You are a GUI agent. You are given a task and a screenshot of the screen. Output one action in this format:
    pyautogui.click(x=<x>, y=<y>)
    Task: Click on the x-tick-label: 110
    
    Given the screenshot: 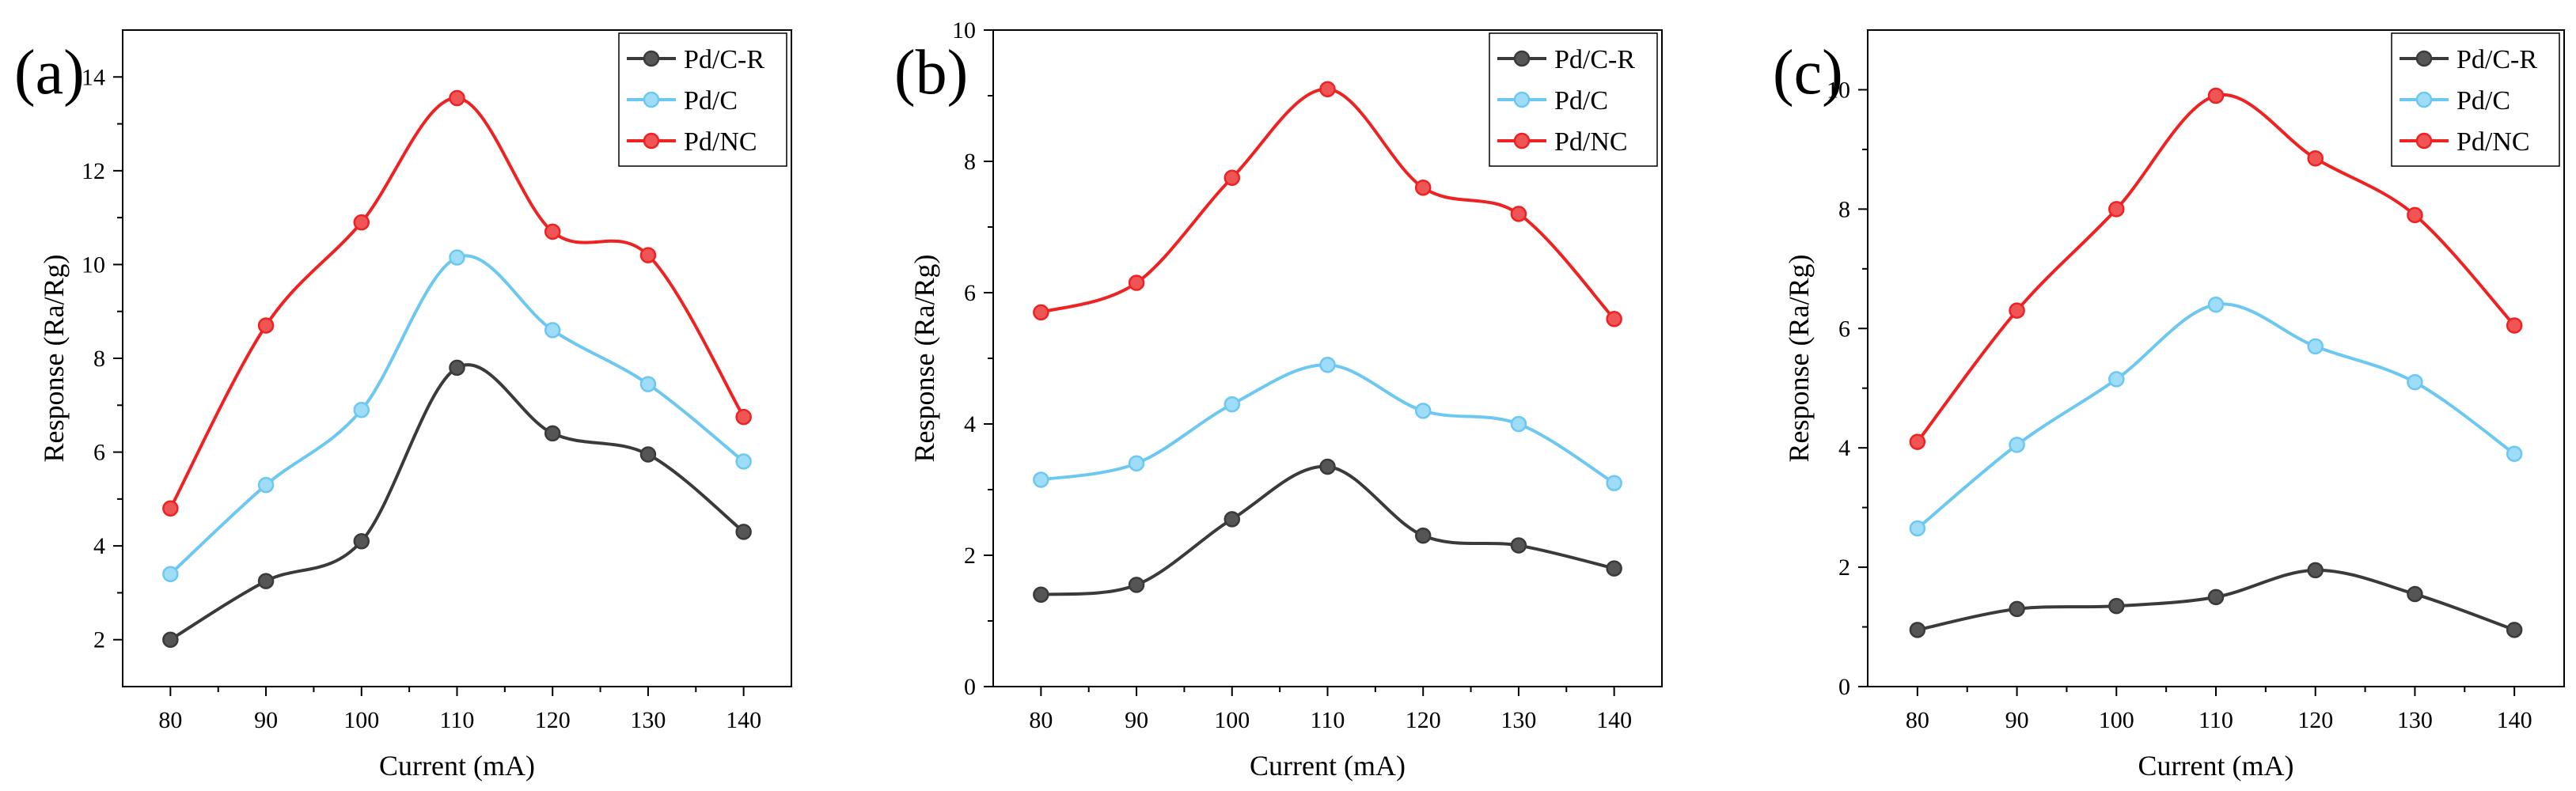 What is the action you would take?
    pyautogui.click(x=2216, y=720)
    